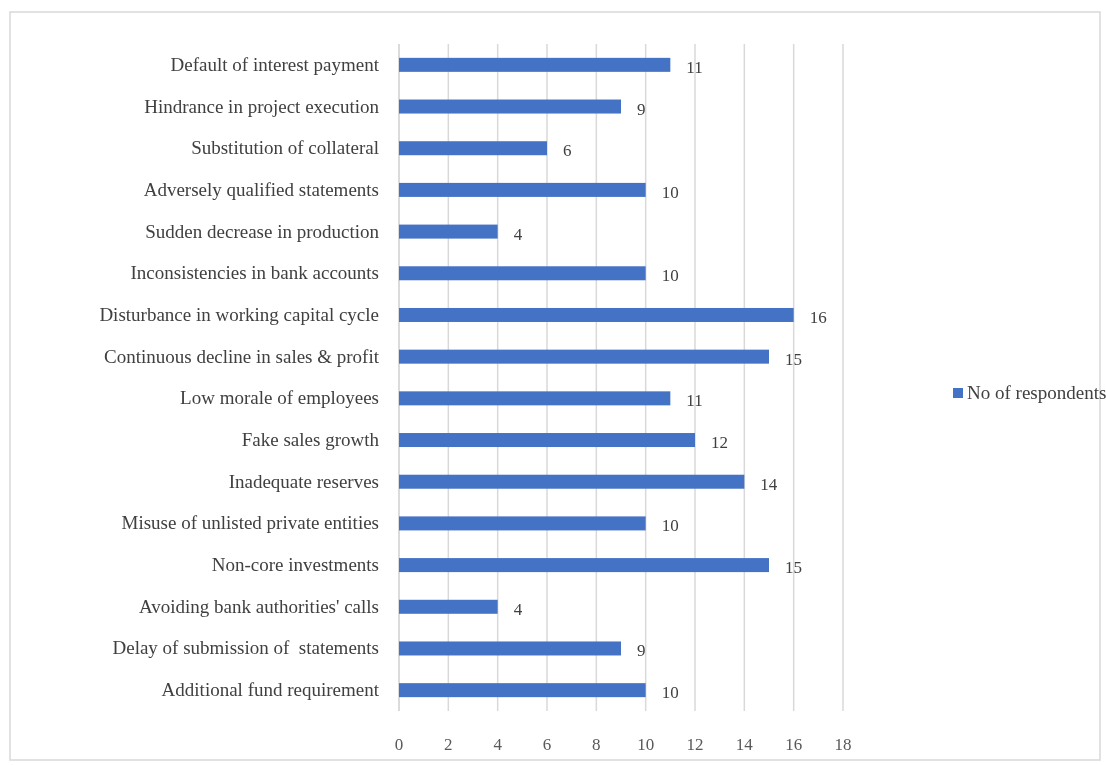 Image resolution: width=1106 pixels, height=765 pixels. Describe the element at coordinates (270, 690) in the screenshot. I see `y-tick-label: Additional fund requirement` at that location.